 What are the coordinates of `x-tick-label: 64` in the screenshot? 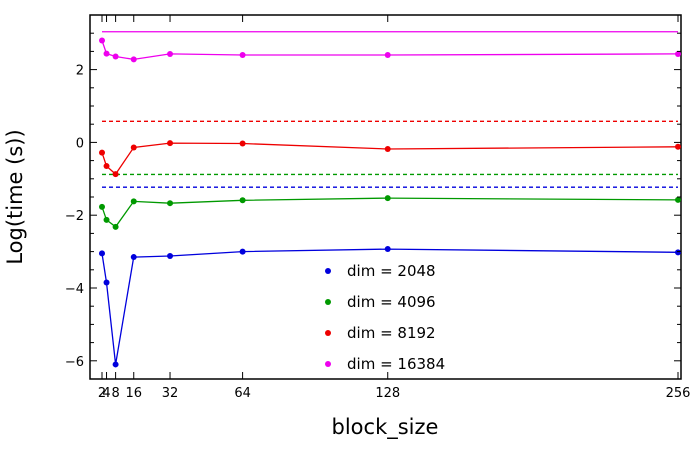 It's located at (242, 393).